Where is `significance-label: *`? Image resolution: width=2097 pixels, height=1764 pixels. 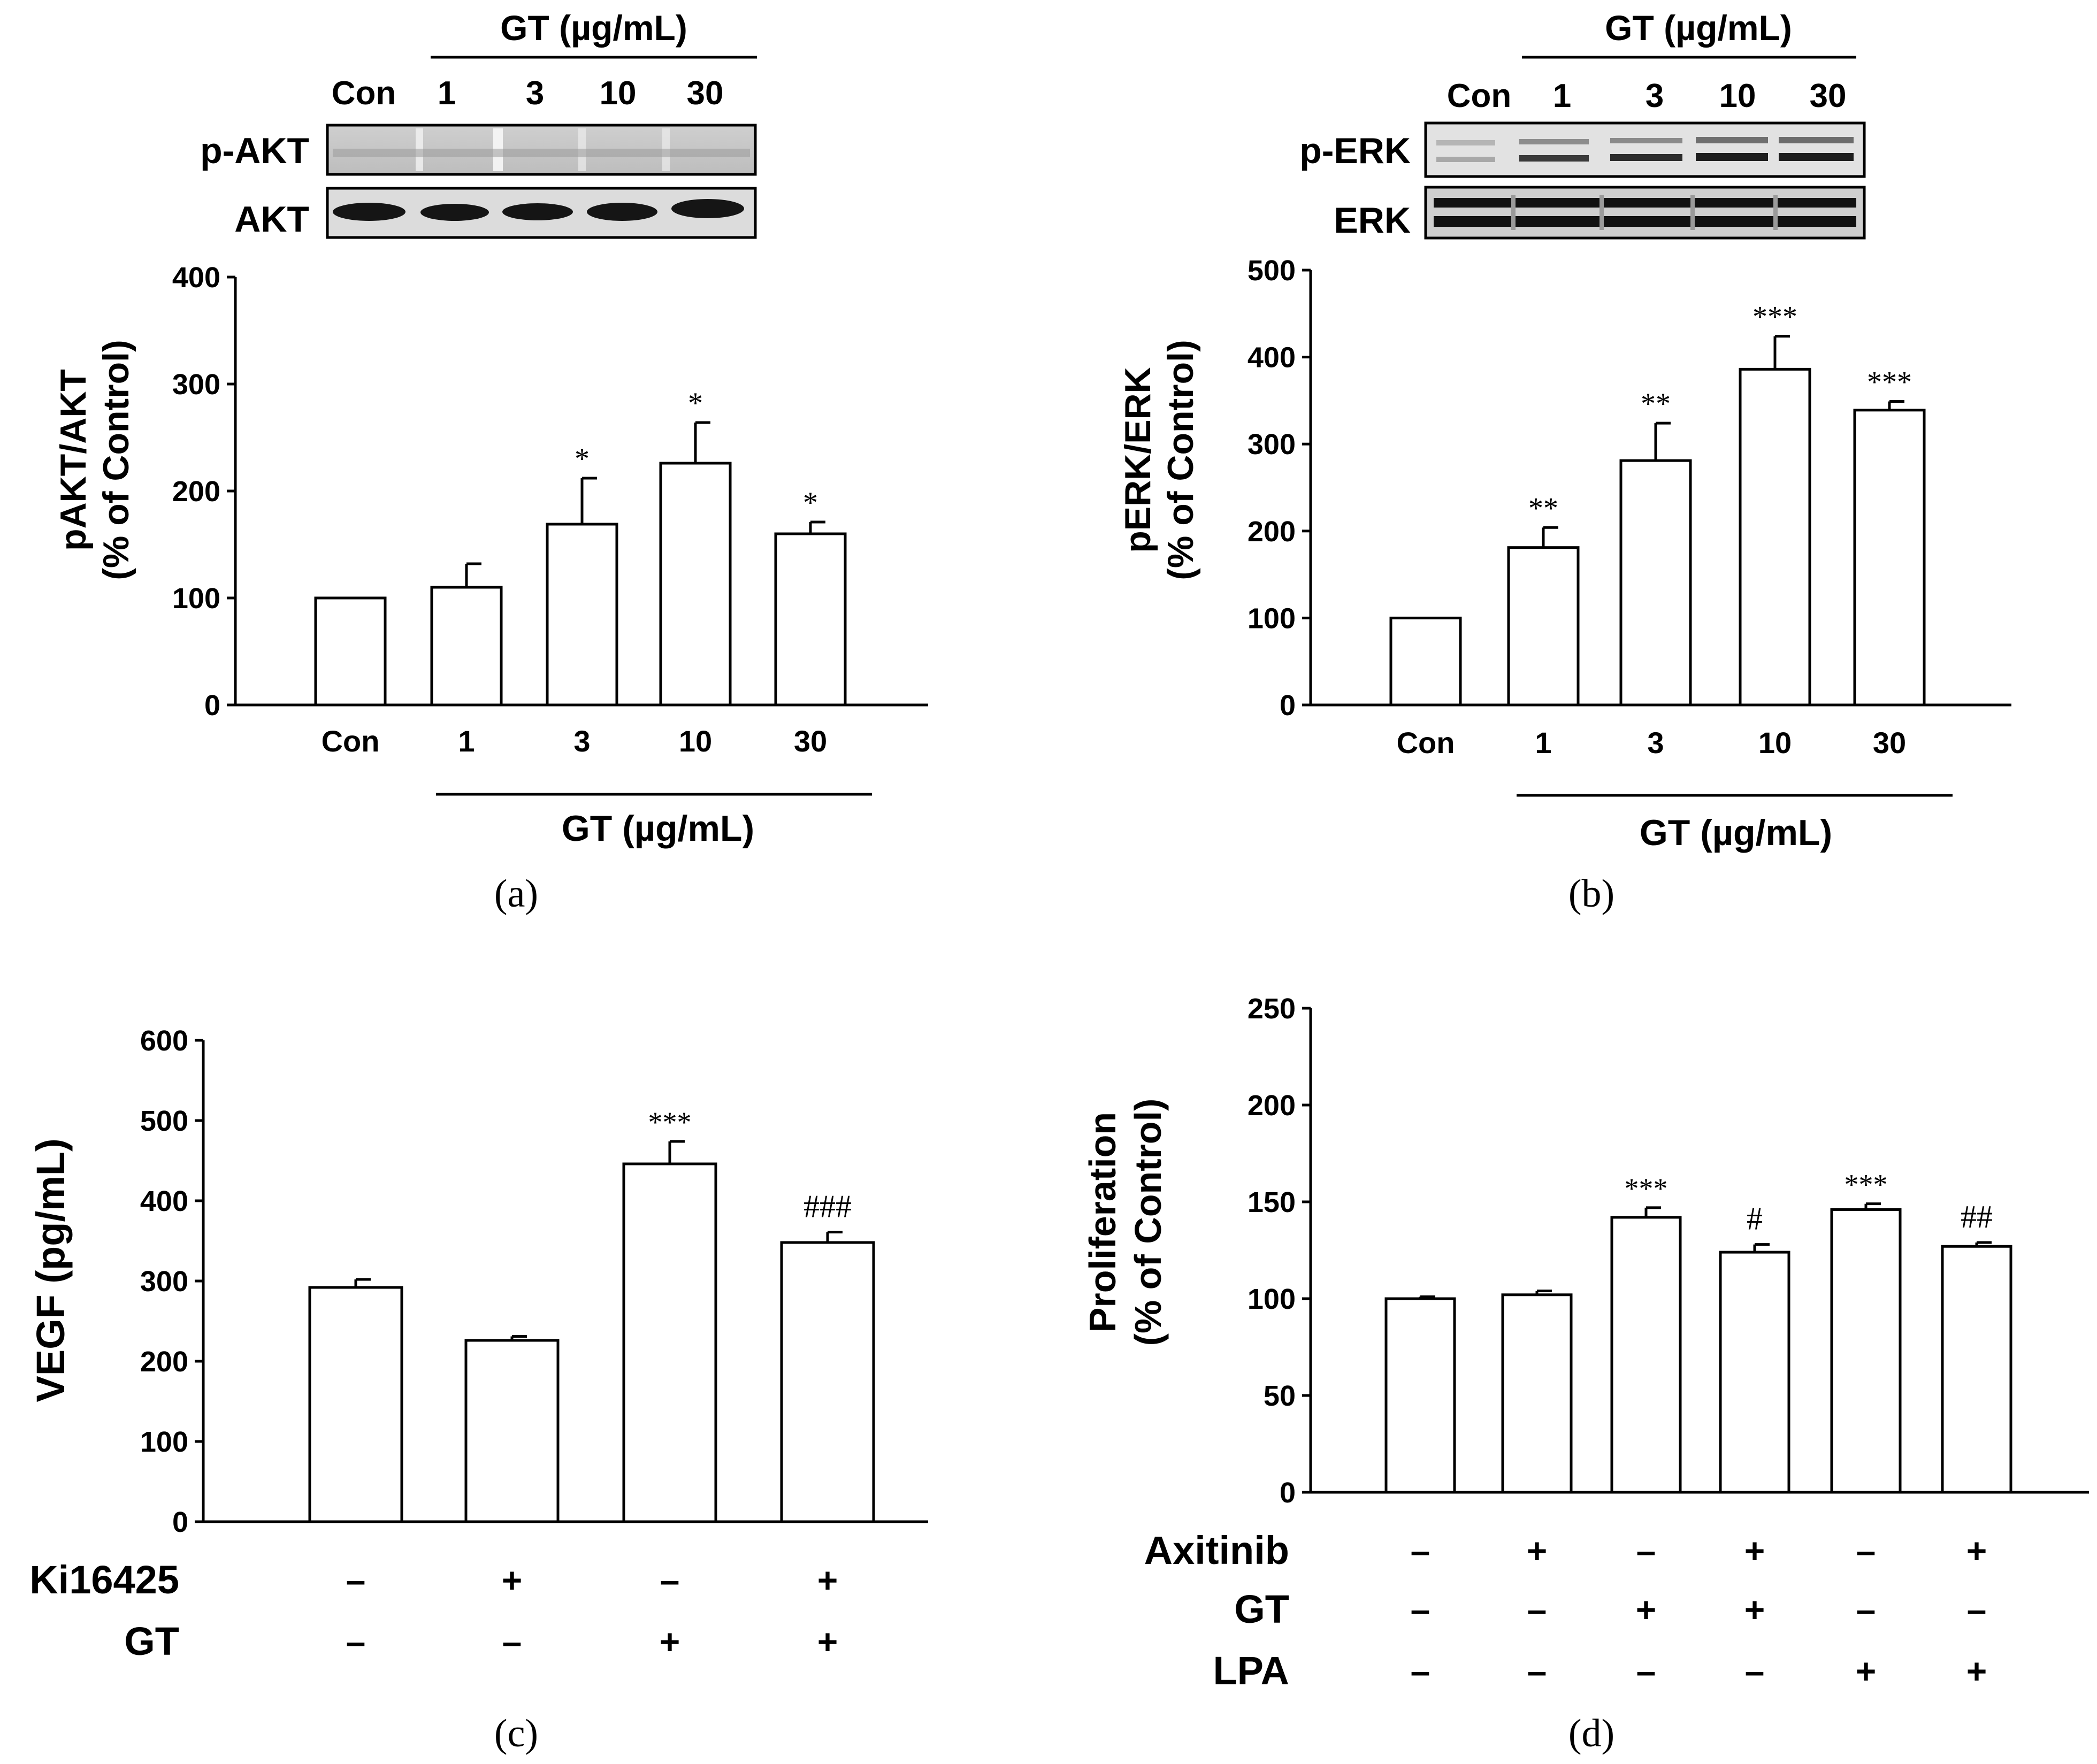 significance-label: * is located at coordinates (582, 458).